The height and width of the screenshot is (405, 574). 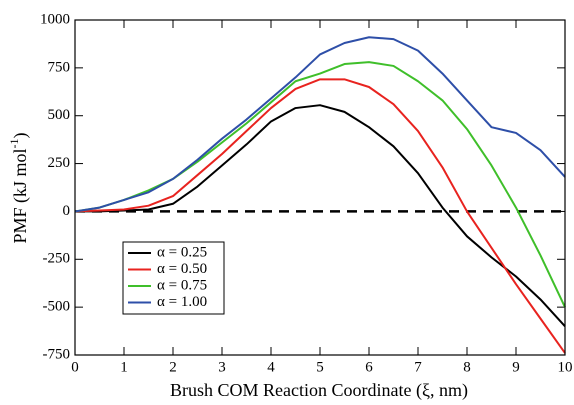 I want to click on y-tick-label: 500, so click(x=59, y=115).